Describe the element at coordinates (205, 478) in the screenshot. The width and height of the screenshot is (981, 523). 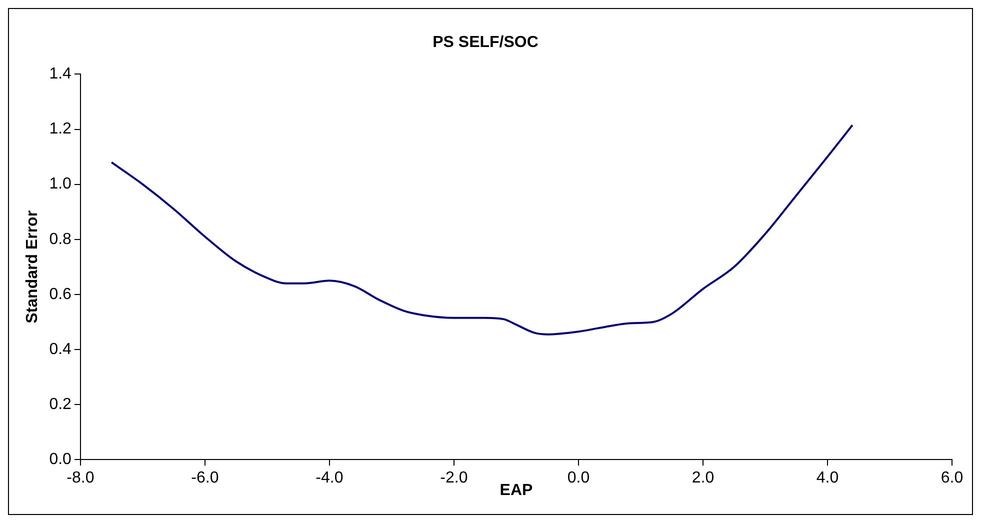
I see `x-tick-label: -6.0` at that location.